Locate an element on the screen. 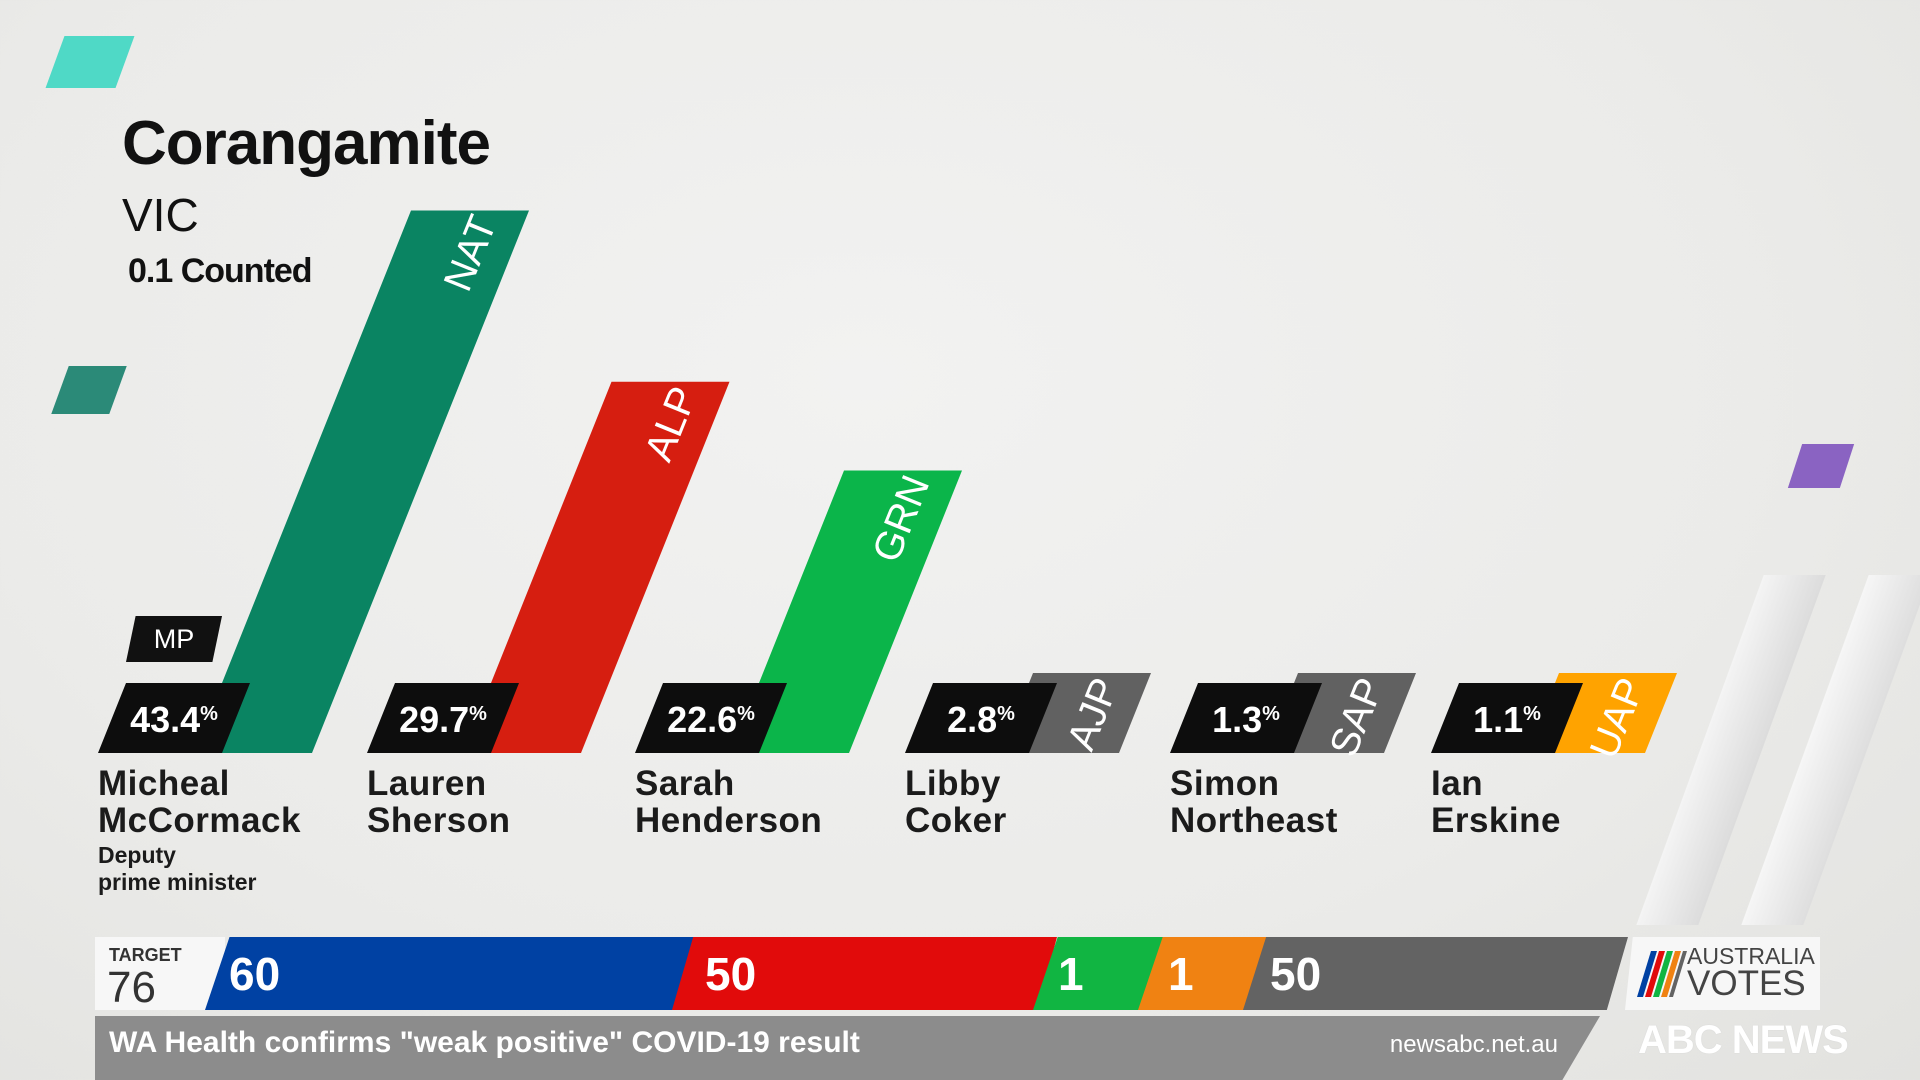 The height and width of the screenshot is (1080, 1920). candidate-name: Micheal McCormack is located at coordinates (199, 802).